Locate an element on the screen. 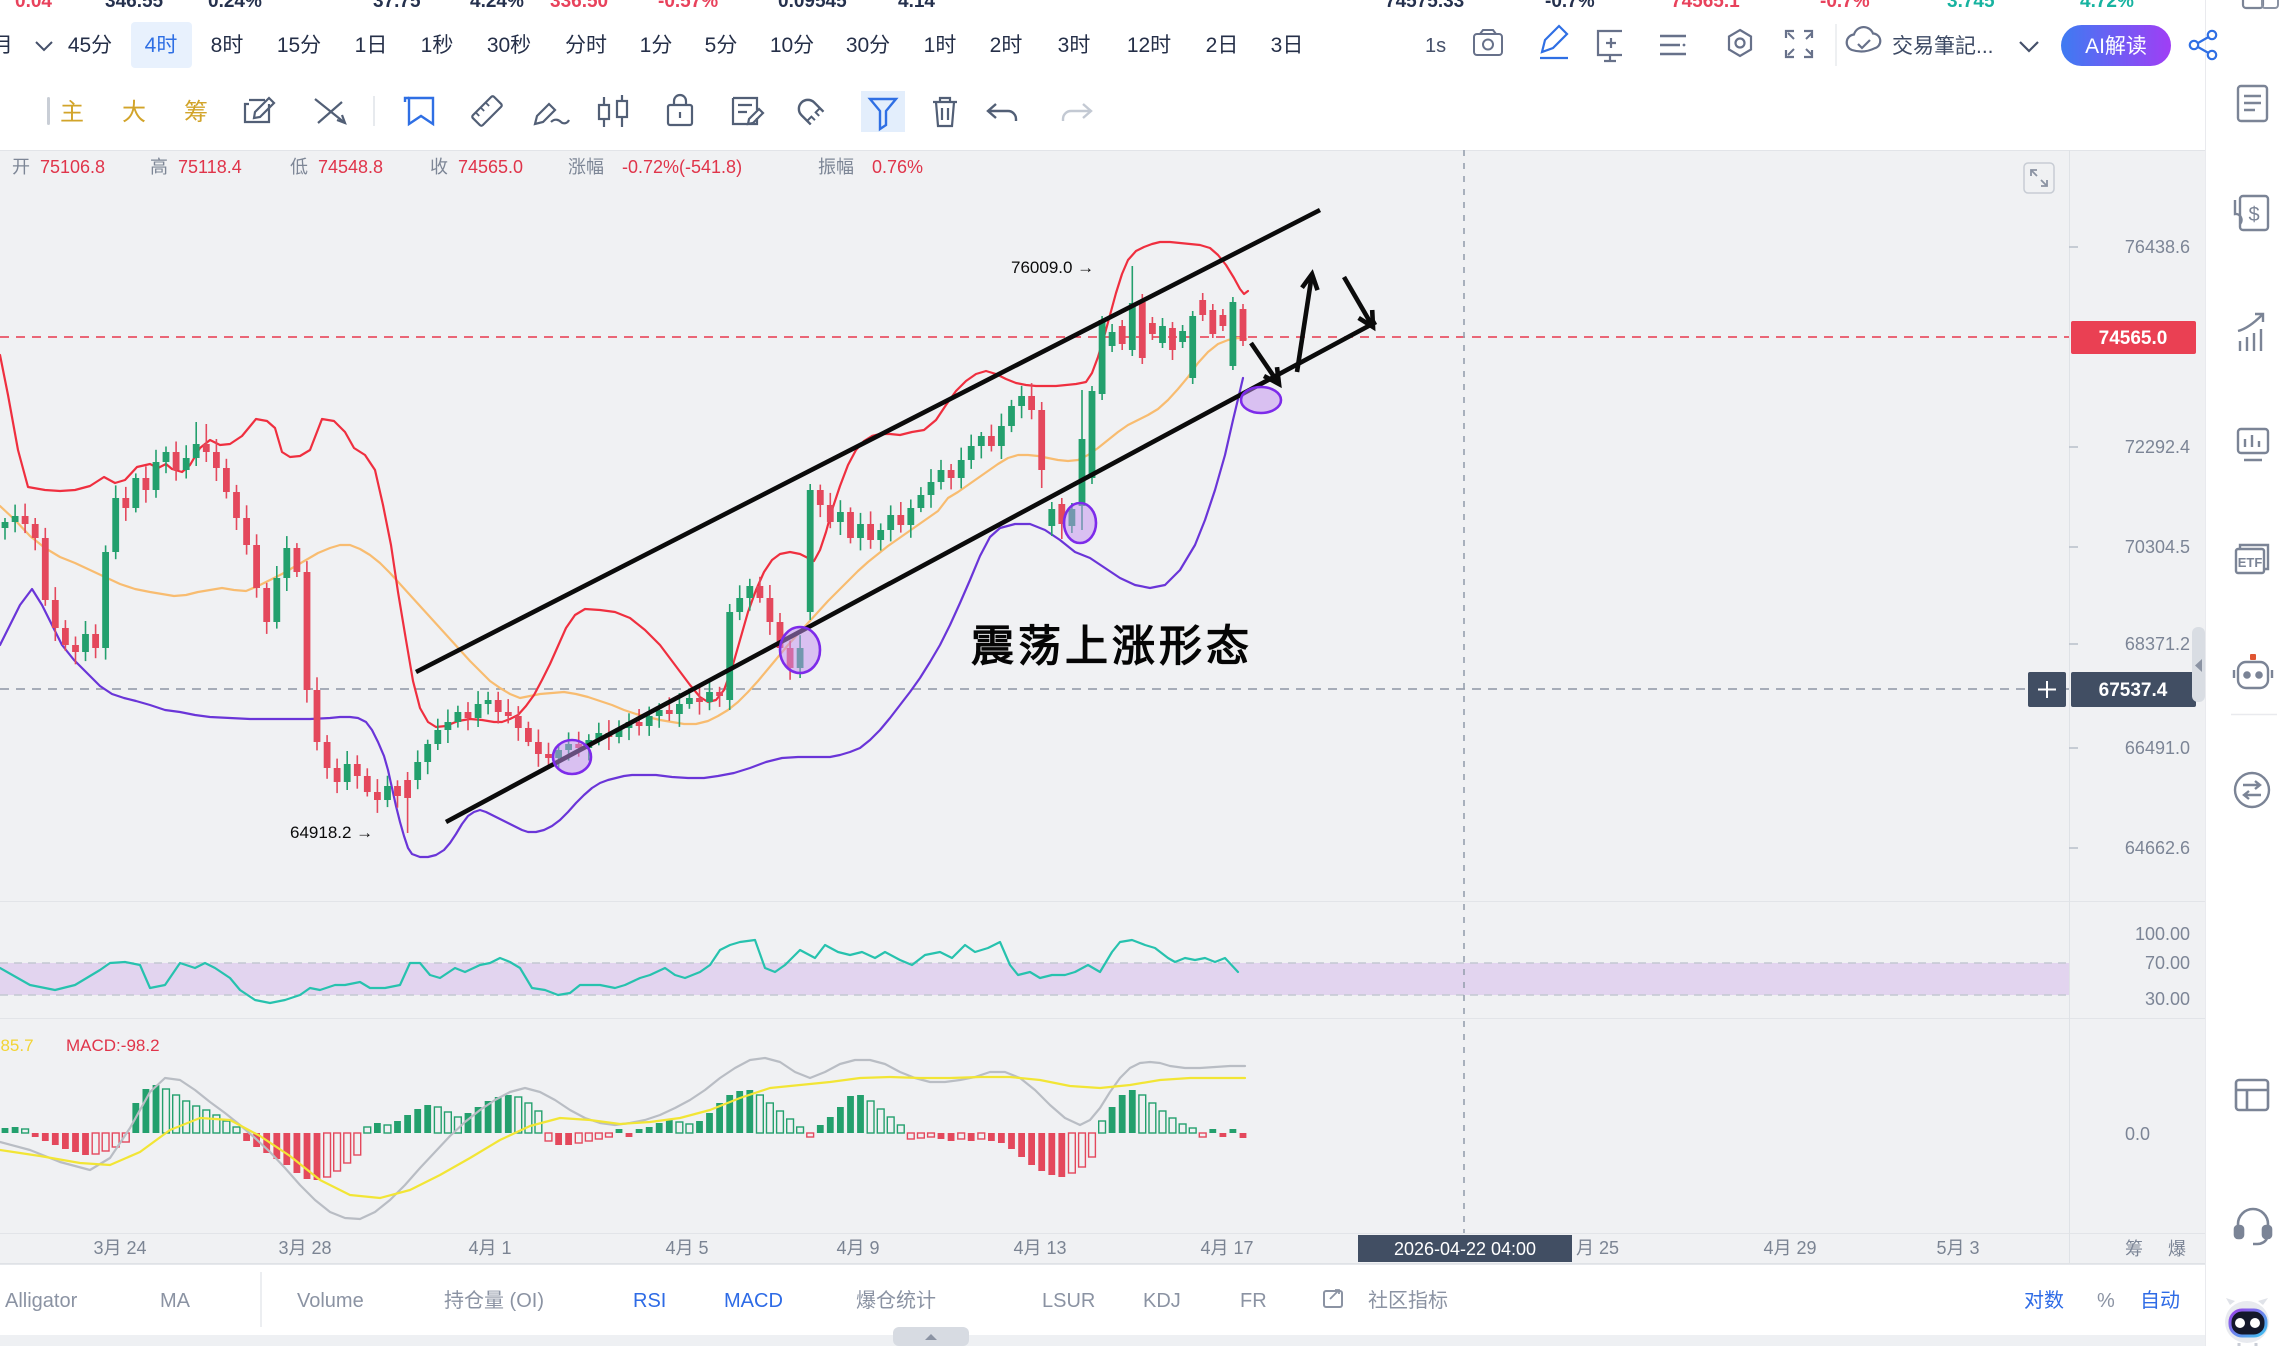  svg-text: 45分 is located at coordinates (90, 45).